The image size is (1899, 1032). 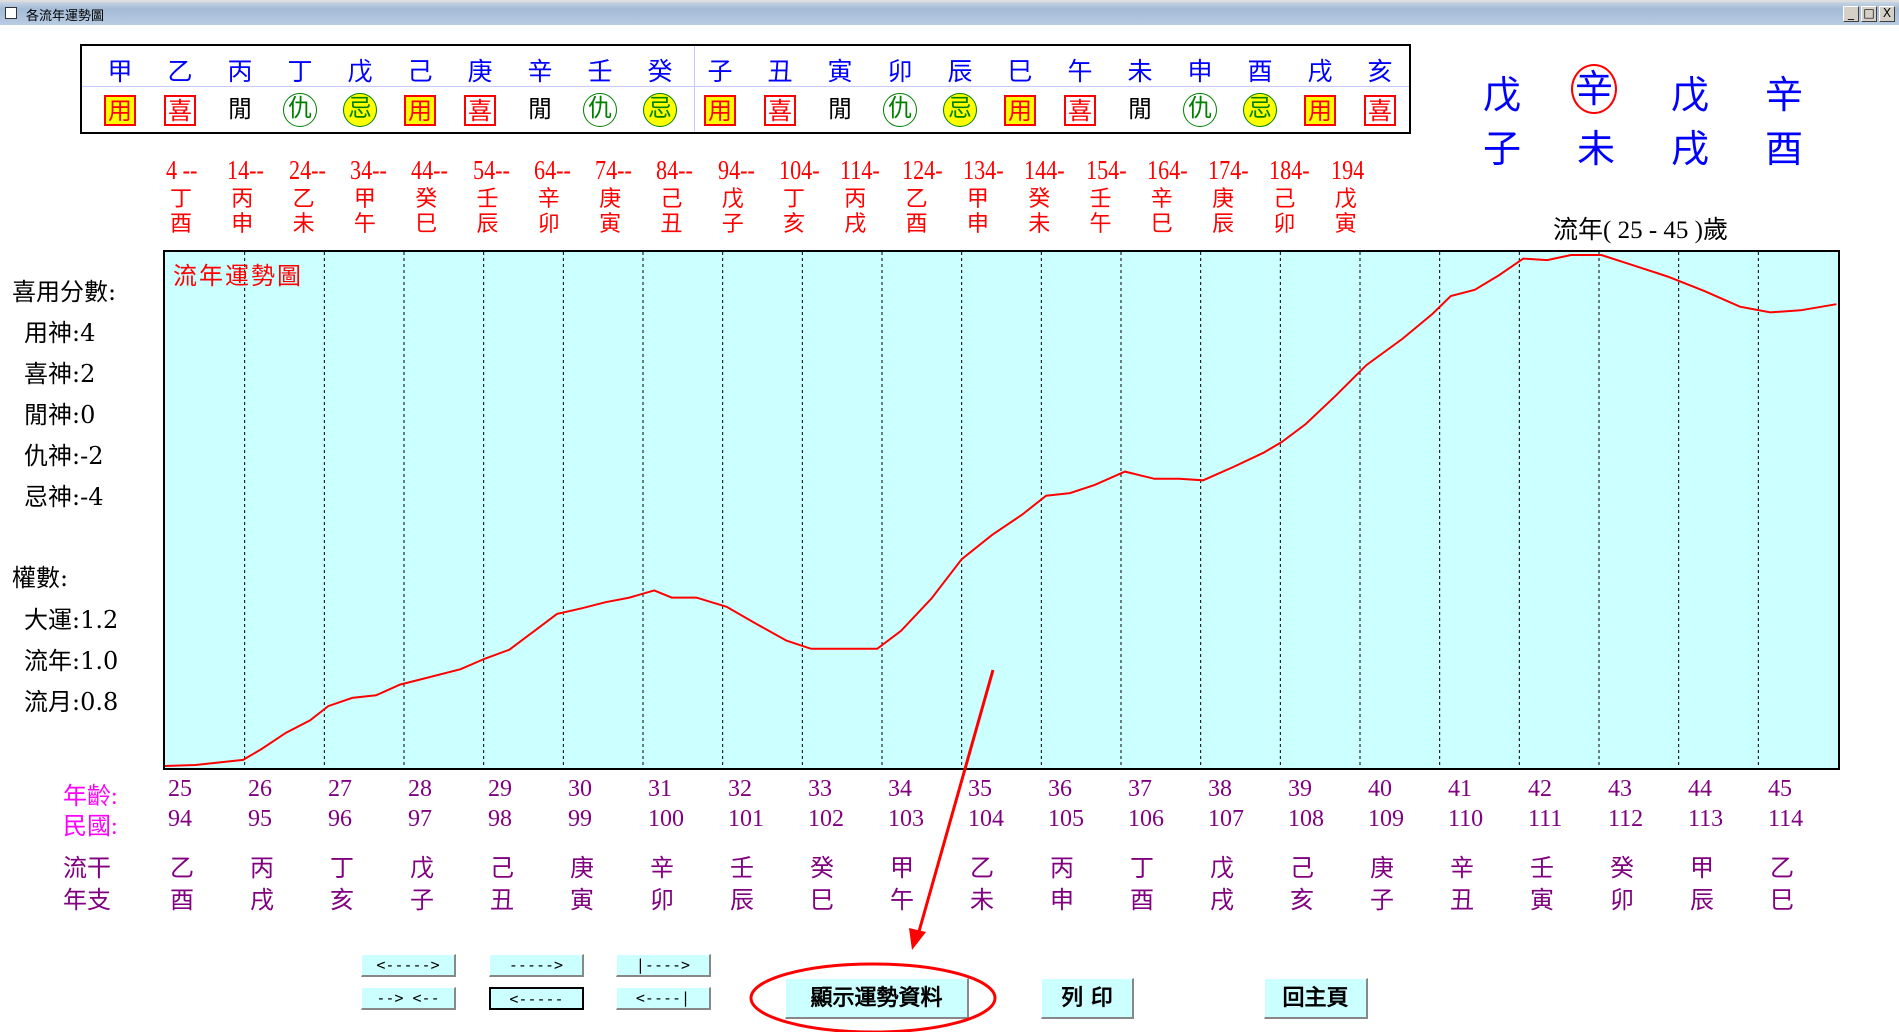 What do you see at coordinates (60, 333) in the screenshot?
I see `score-item: 用神:4` at bounding box center [60, 333].